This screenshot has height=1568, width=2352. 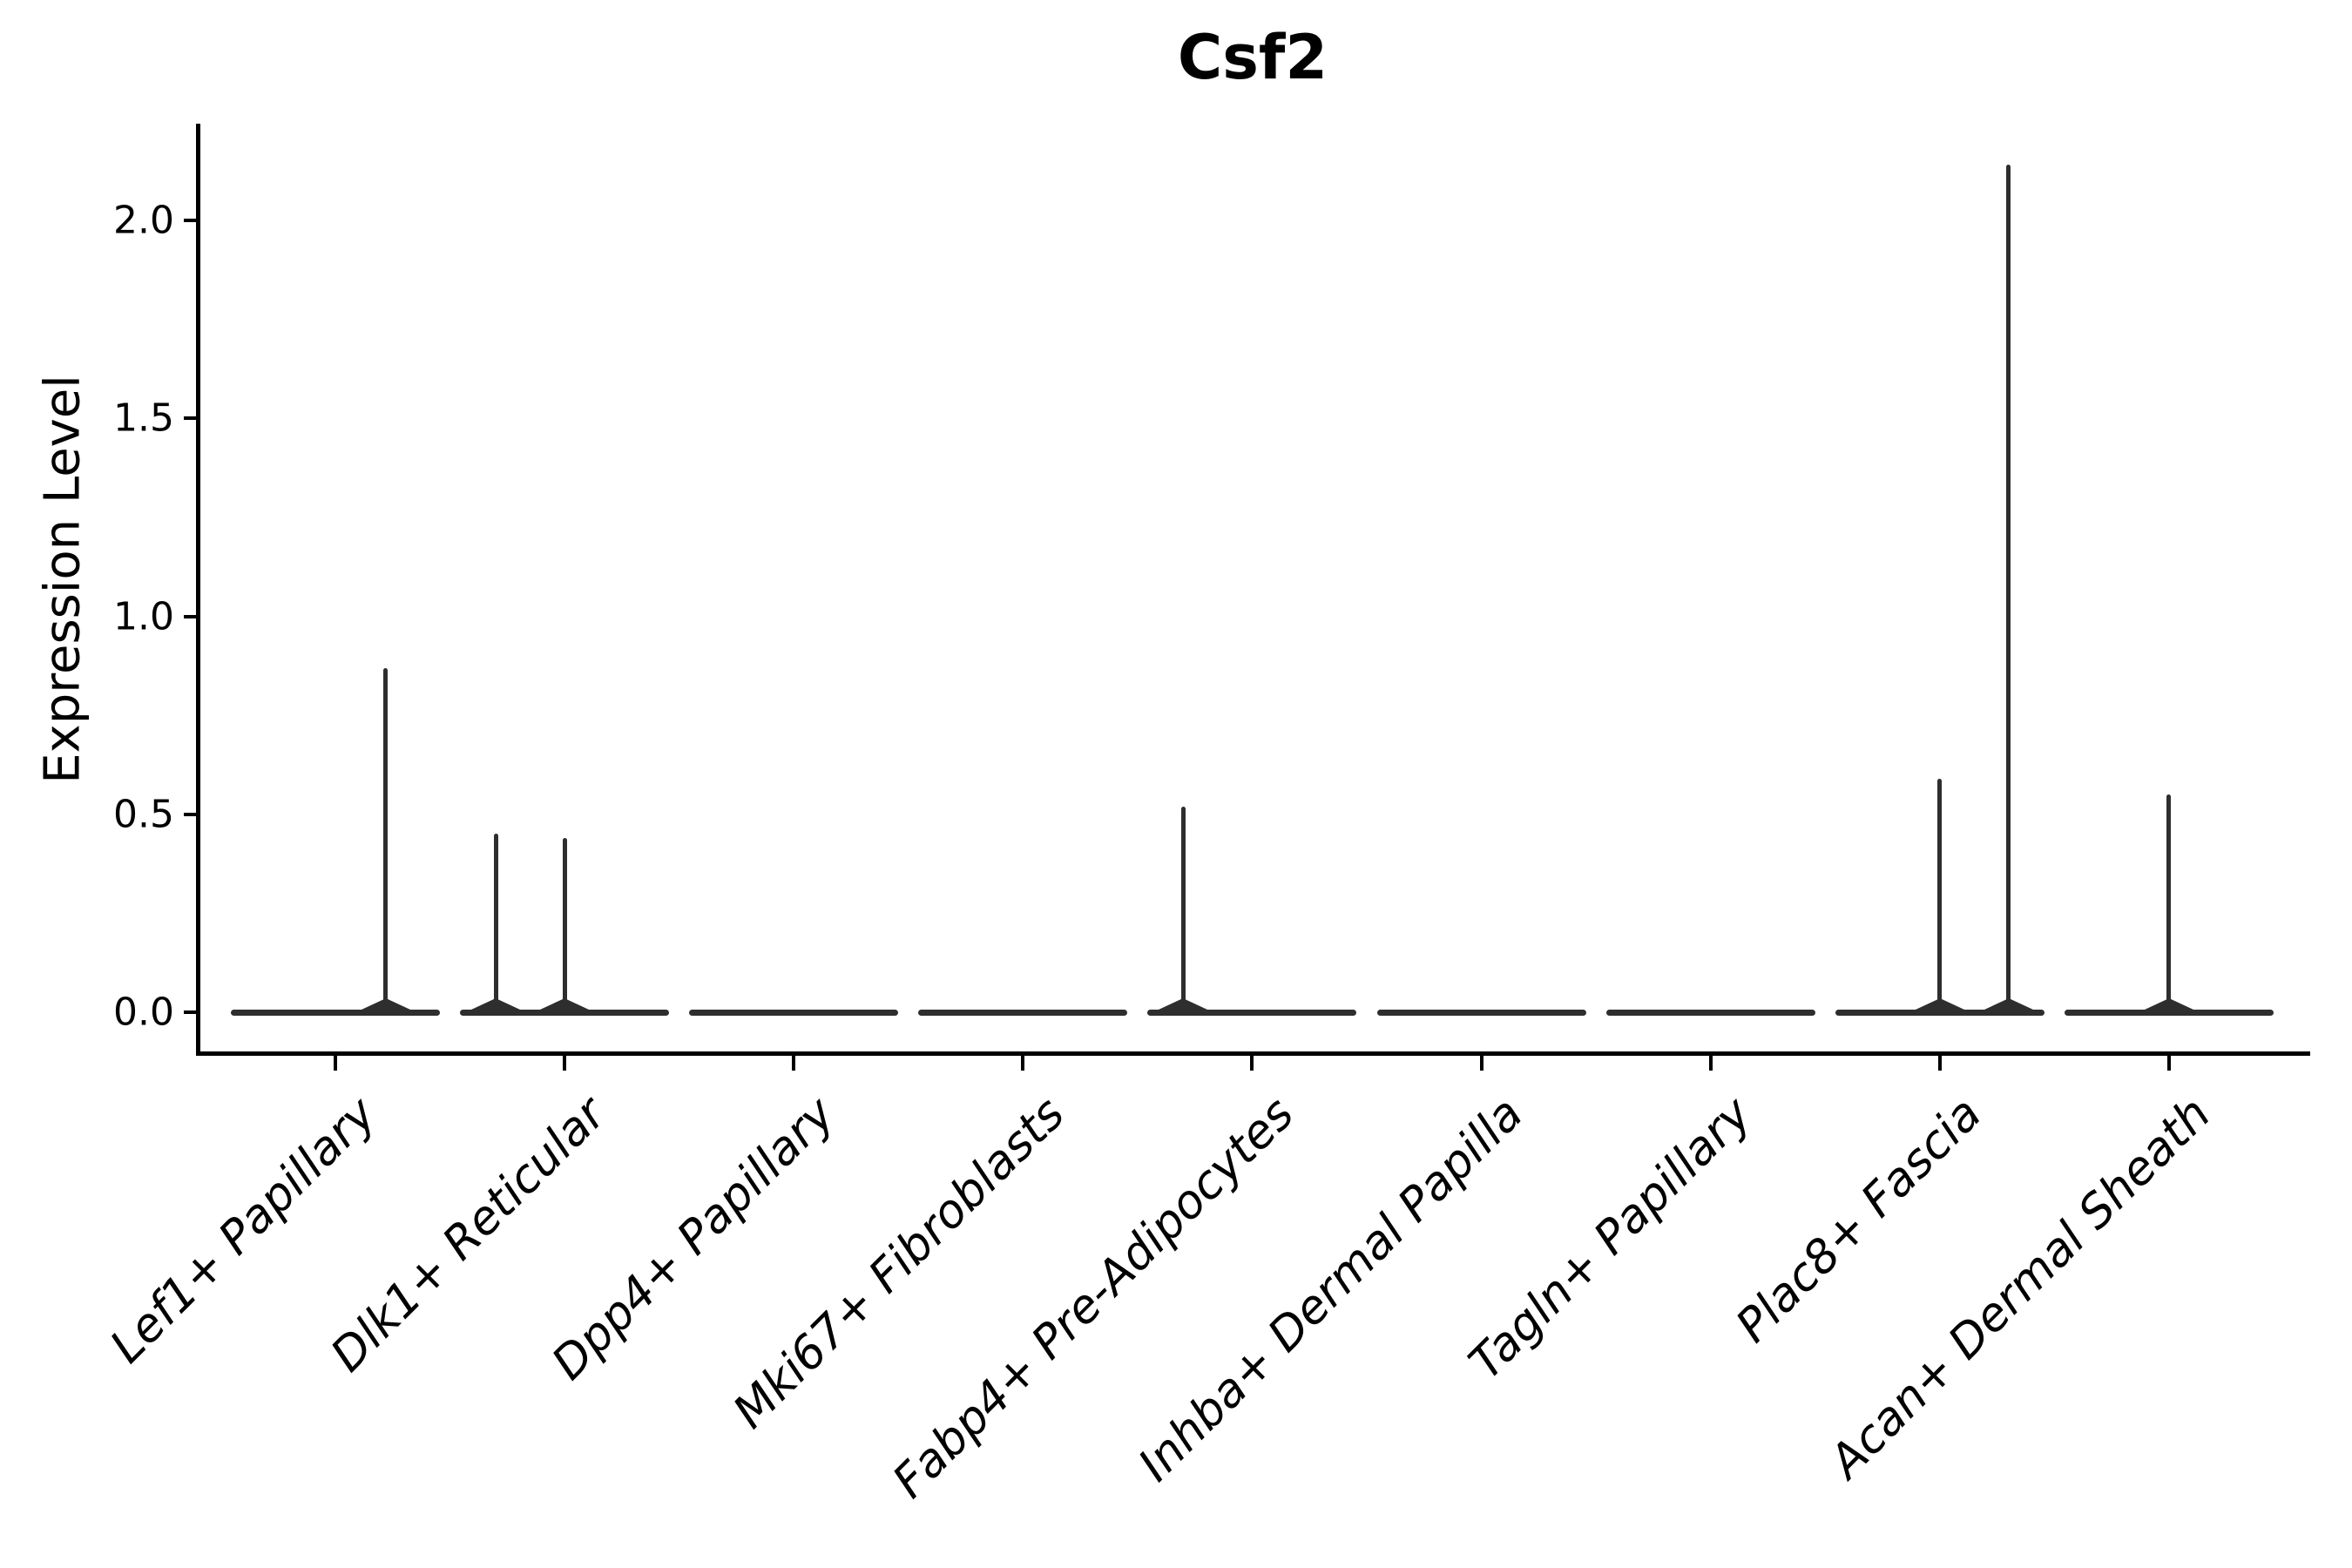 What do you see at coordinates (143, 1013) in the screenshot?
I see `y-tick-label: 0.0` at bounding box center [143, 1013].